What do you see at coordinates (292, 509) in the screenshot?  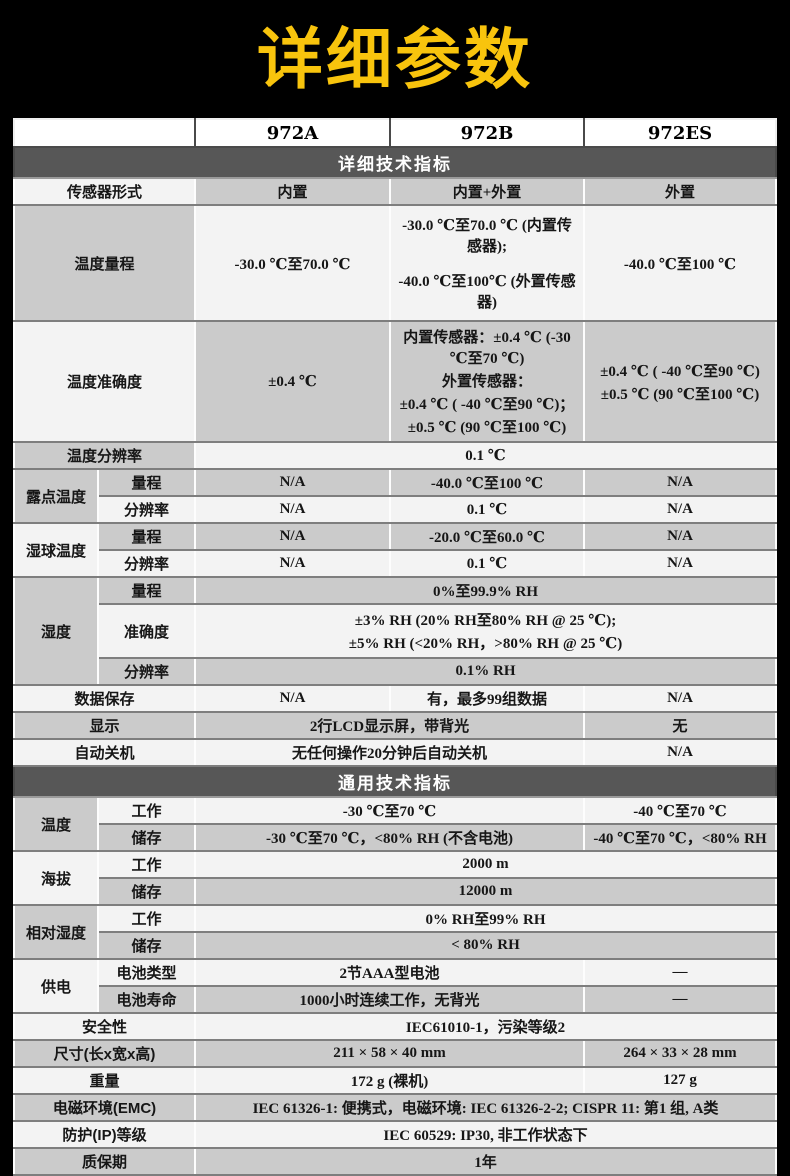 I see `dew-resolution-972a: N/A` at bounding box center [292, 509].